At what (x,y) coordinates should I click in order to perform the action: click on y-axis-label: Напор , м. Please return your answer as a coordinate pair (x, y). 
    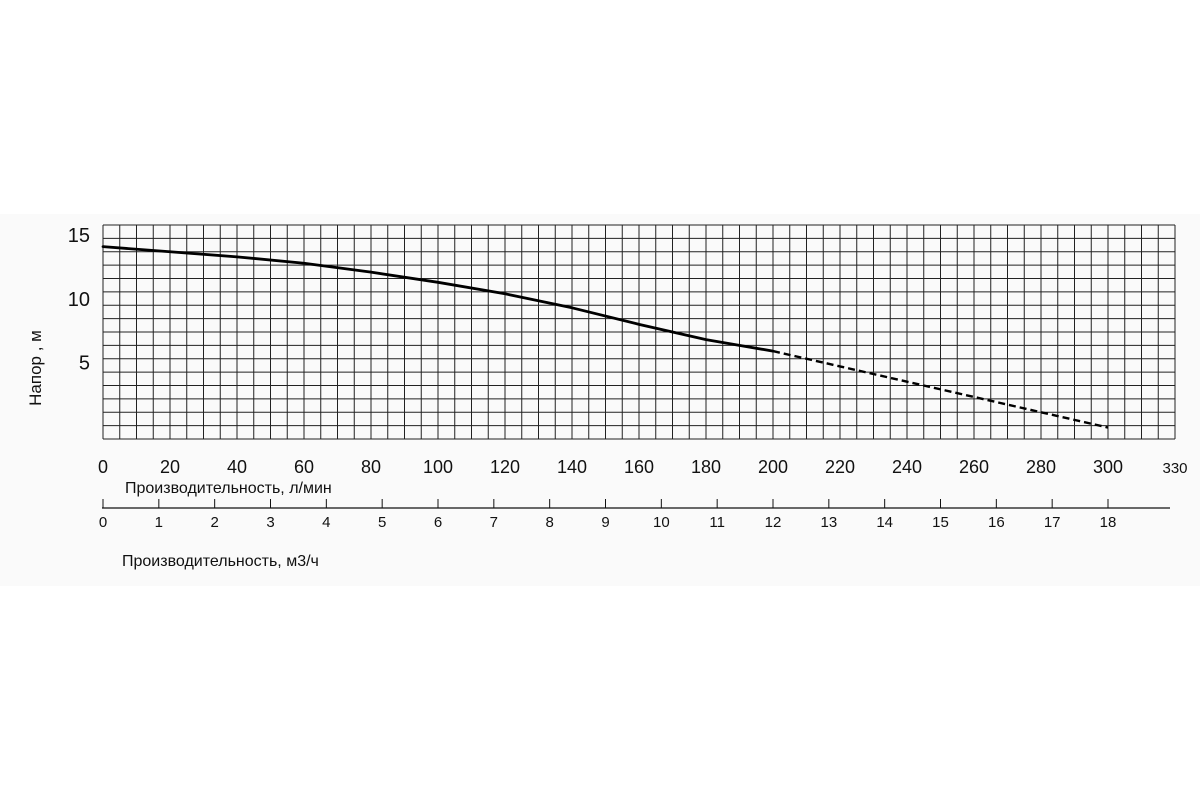
    Looking at the image, I should click on (35, 368).